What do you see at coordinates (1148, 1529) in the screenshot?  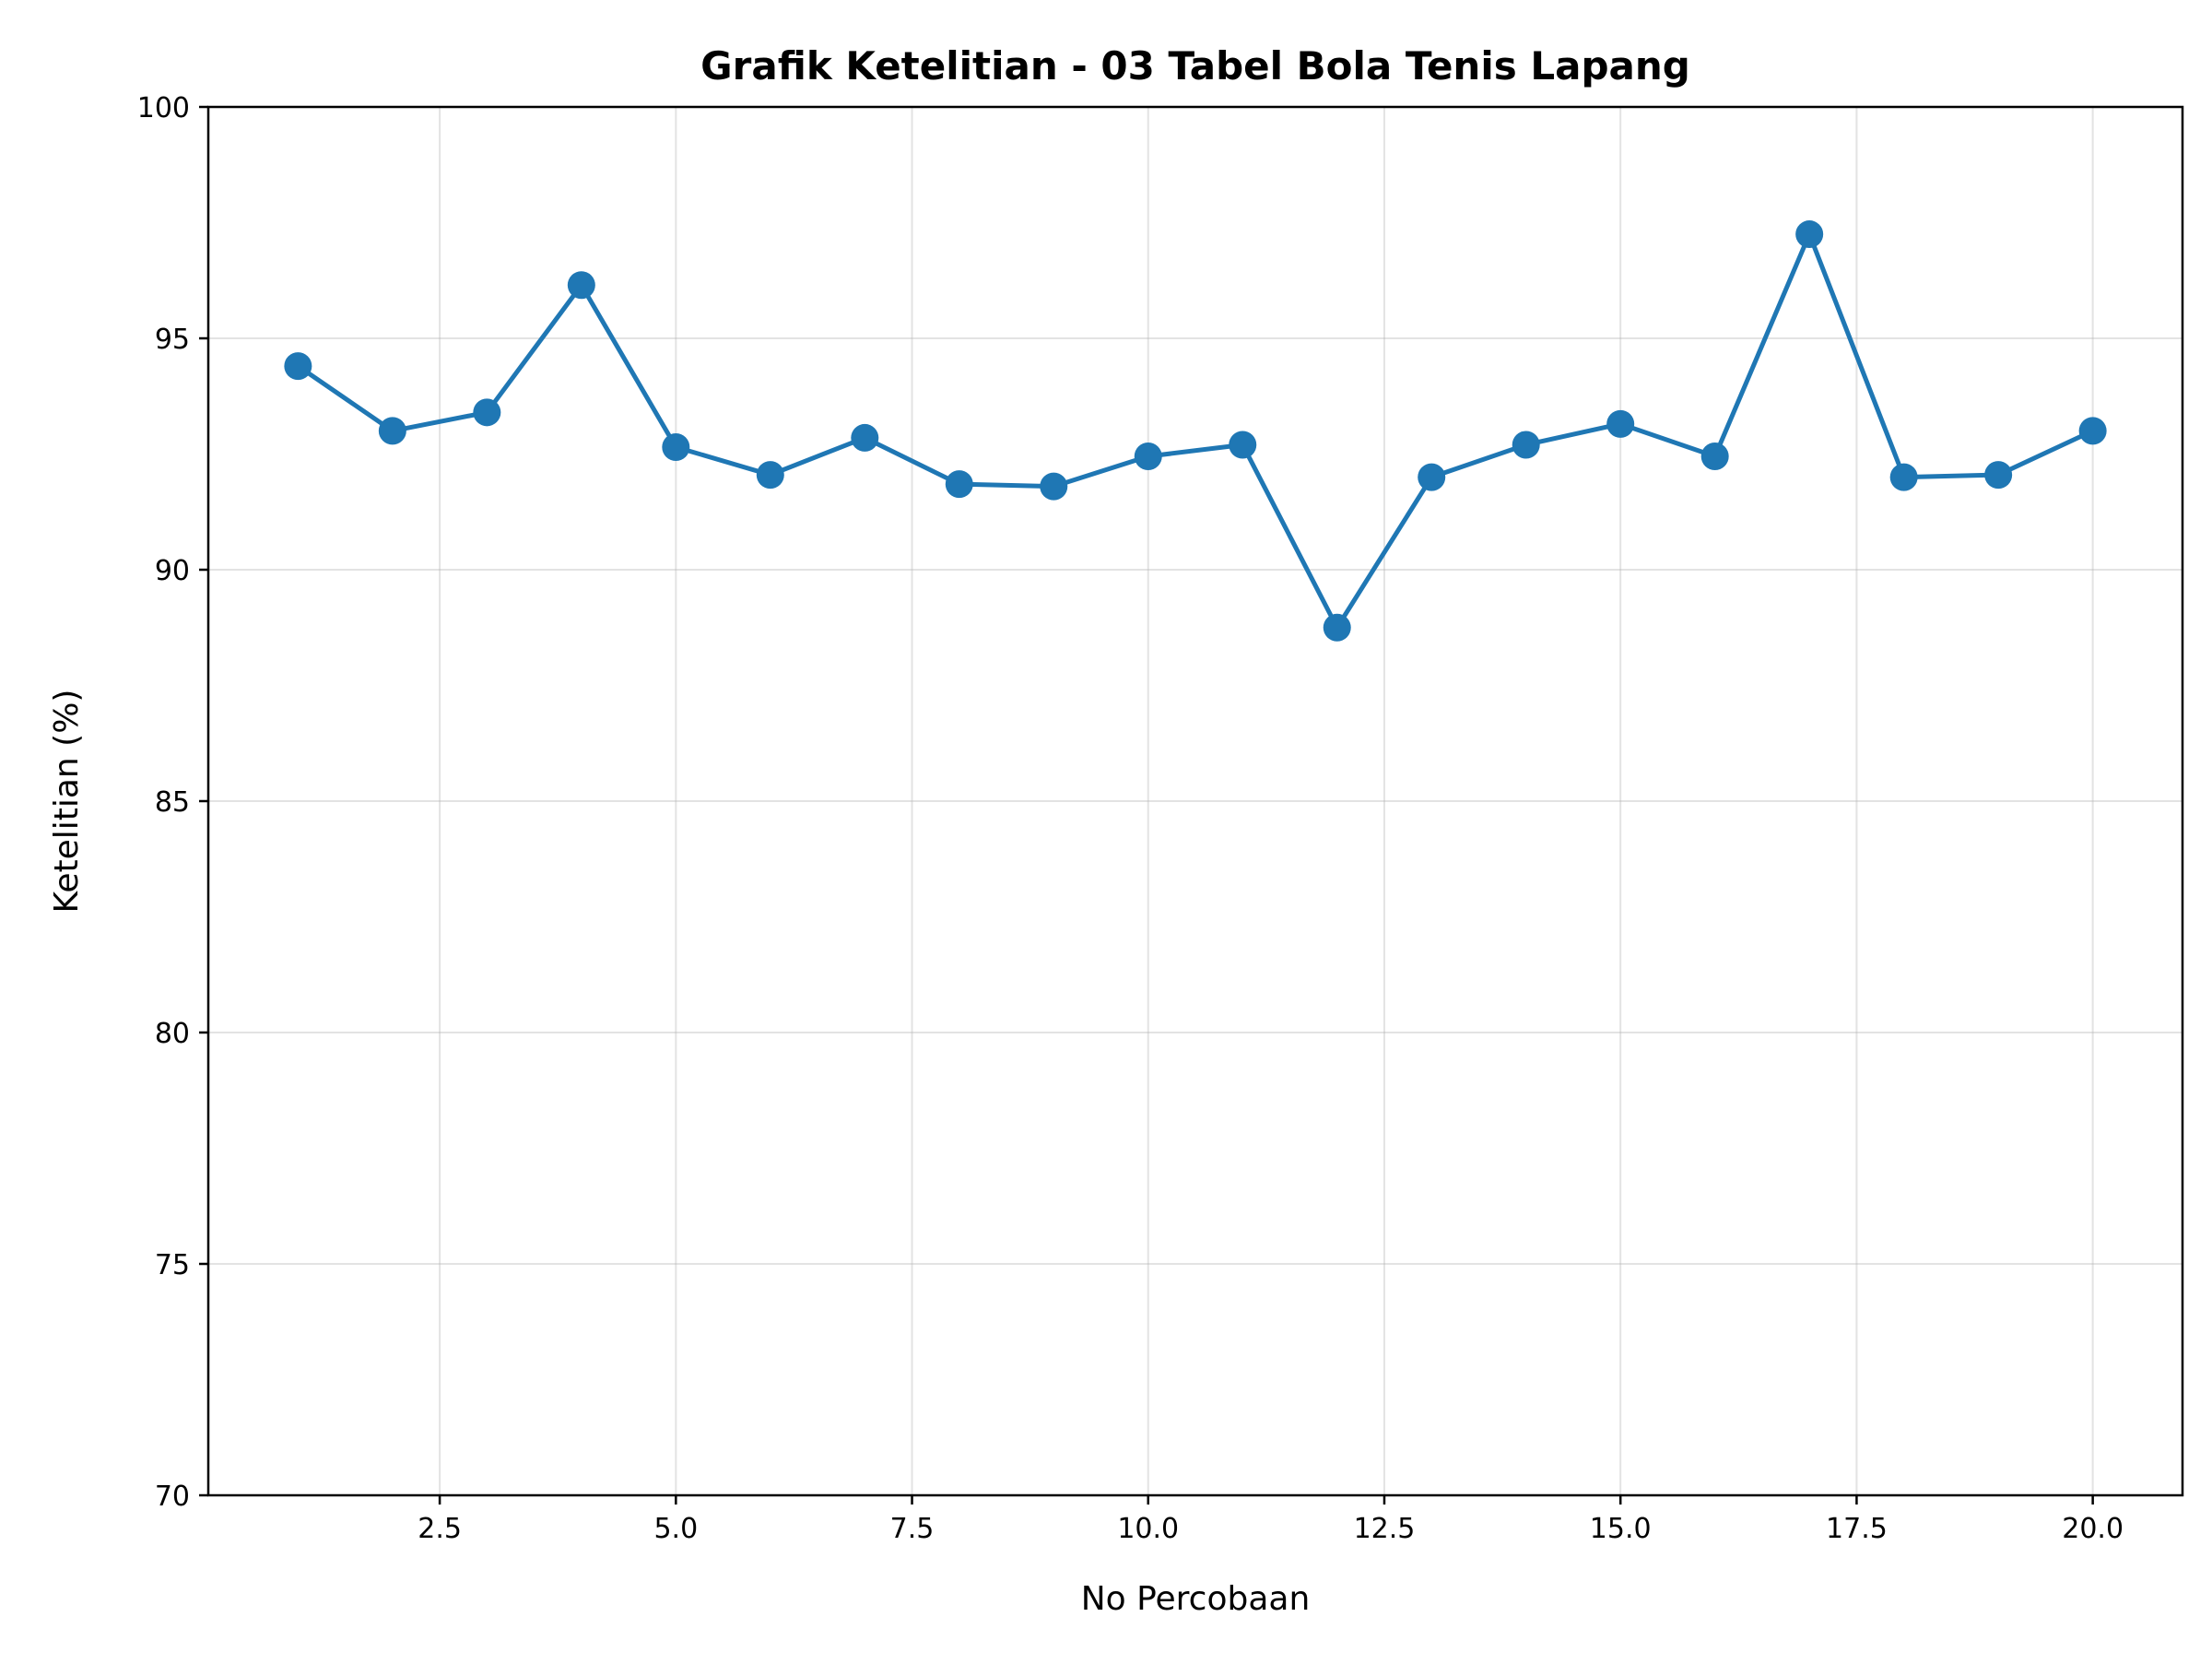 I see `x-tick-label: 10.0` at bounding box center [1148, 1529].